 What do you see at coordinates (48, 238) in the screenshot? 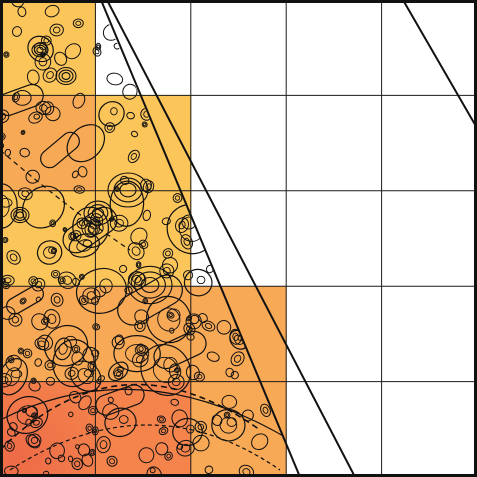
I see `filled-cell` at bounding box center [48, 238].